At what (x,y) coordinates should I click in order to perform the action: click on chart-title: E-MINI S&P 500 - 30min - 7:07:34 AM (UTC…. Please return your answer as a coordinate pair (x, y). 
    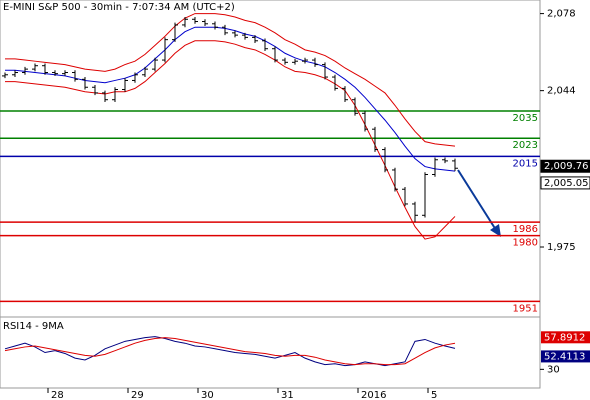
    Looking at the image, I should click on (119, 7).